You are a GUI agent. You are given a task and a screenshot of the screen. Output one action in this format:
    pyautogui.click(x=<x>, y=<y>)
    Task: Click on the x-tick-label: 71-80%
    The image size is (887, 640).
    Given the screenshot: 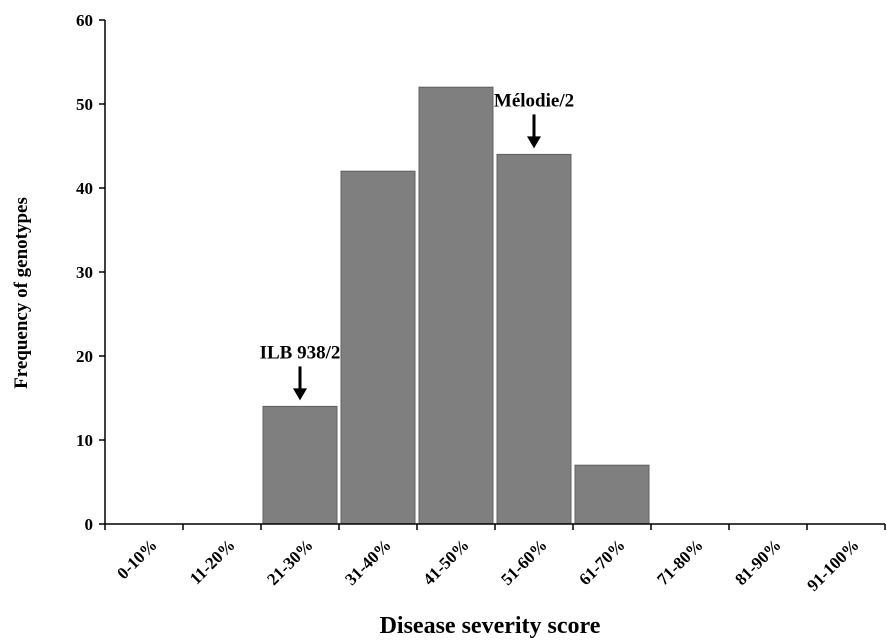 What is the action you would take?
    pyautogui.click(x=680, y=562)
    